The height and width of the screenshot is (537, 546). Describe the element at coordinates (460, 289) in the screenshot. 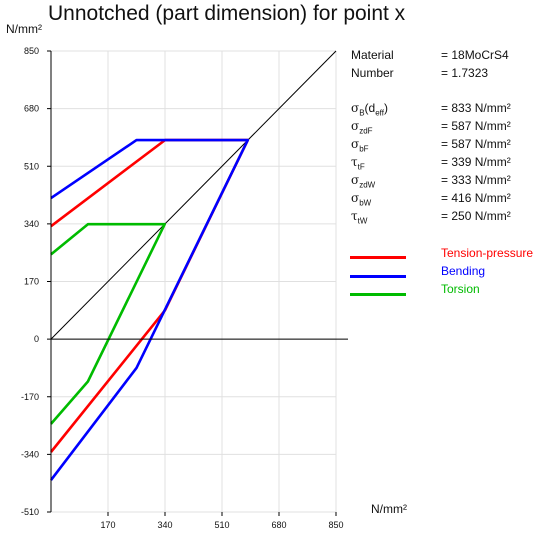

I see `legend-label-torsion: Torsion` at that location.